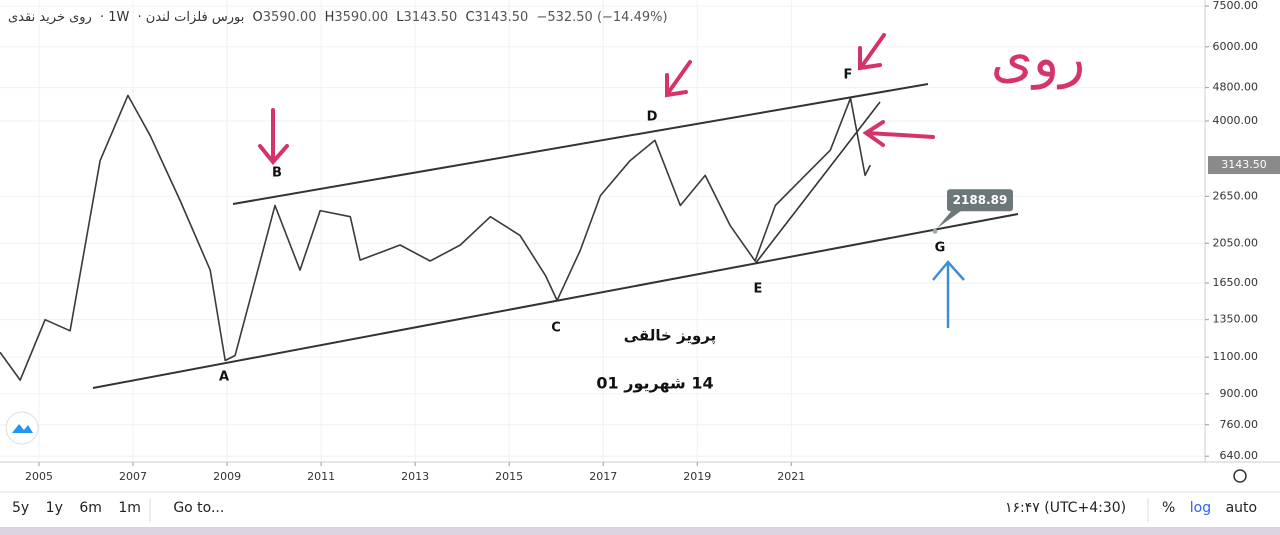 The width and height of the screenshot is (1280, 535). I want to click on x-tick-label: 2011, so click(321, 476).